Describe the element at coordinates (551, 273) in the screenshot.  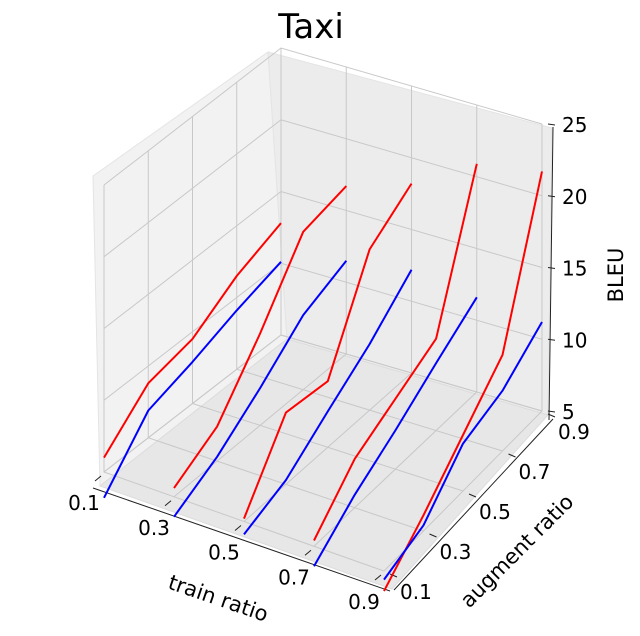
I see `z-axis-line` at that location.